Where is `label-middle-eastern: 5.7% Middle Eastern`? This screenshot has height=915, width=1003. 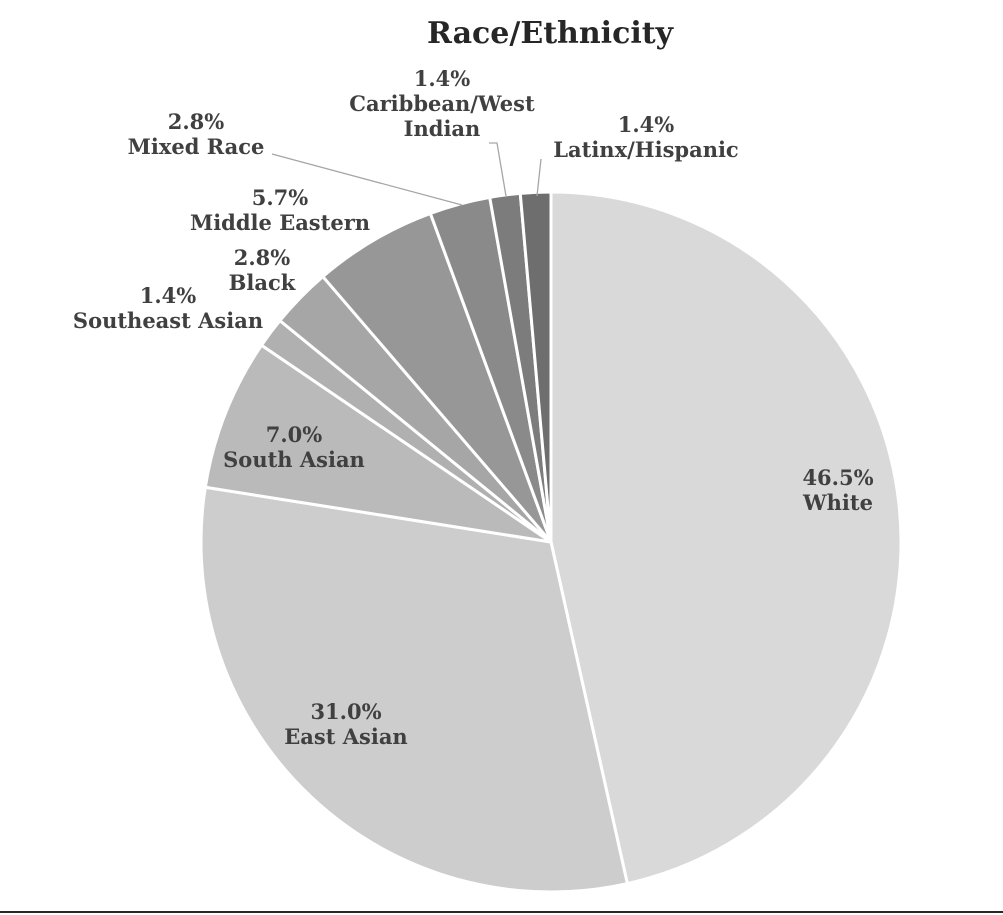
label-middle-eastern: 5.7% Middle Eastern is located at coordinates (280, 210).